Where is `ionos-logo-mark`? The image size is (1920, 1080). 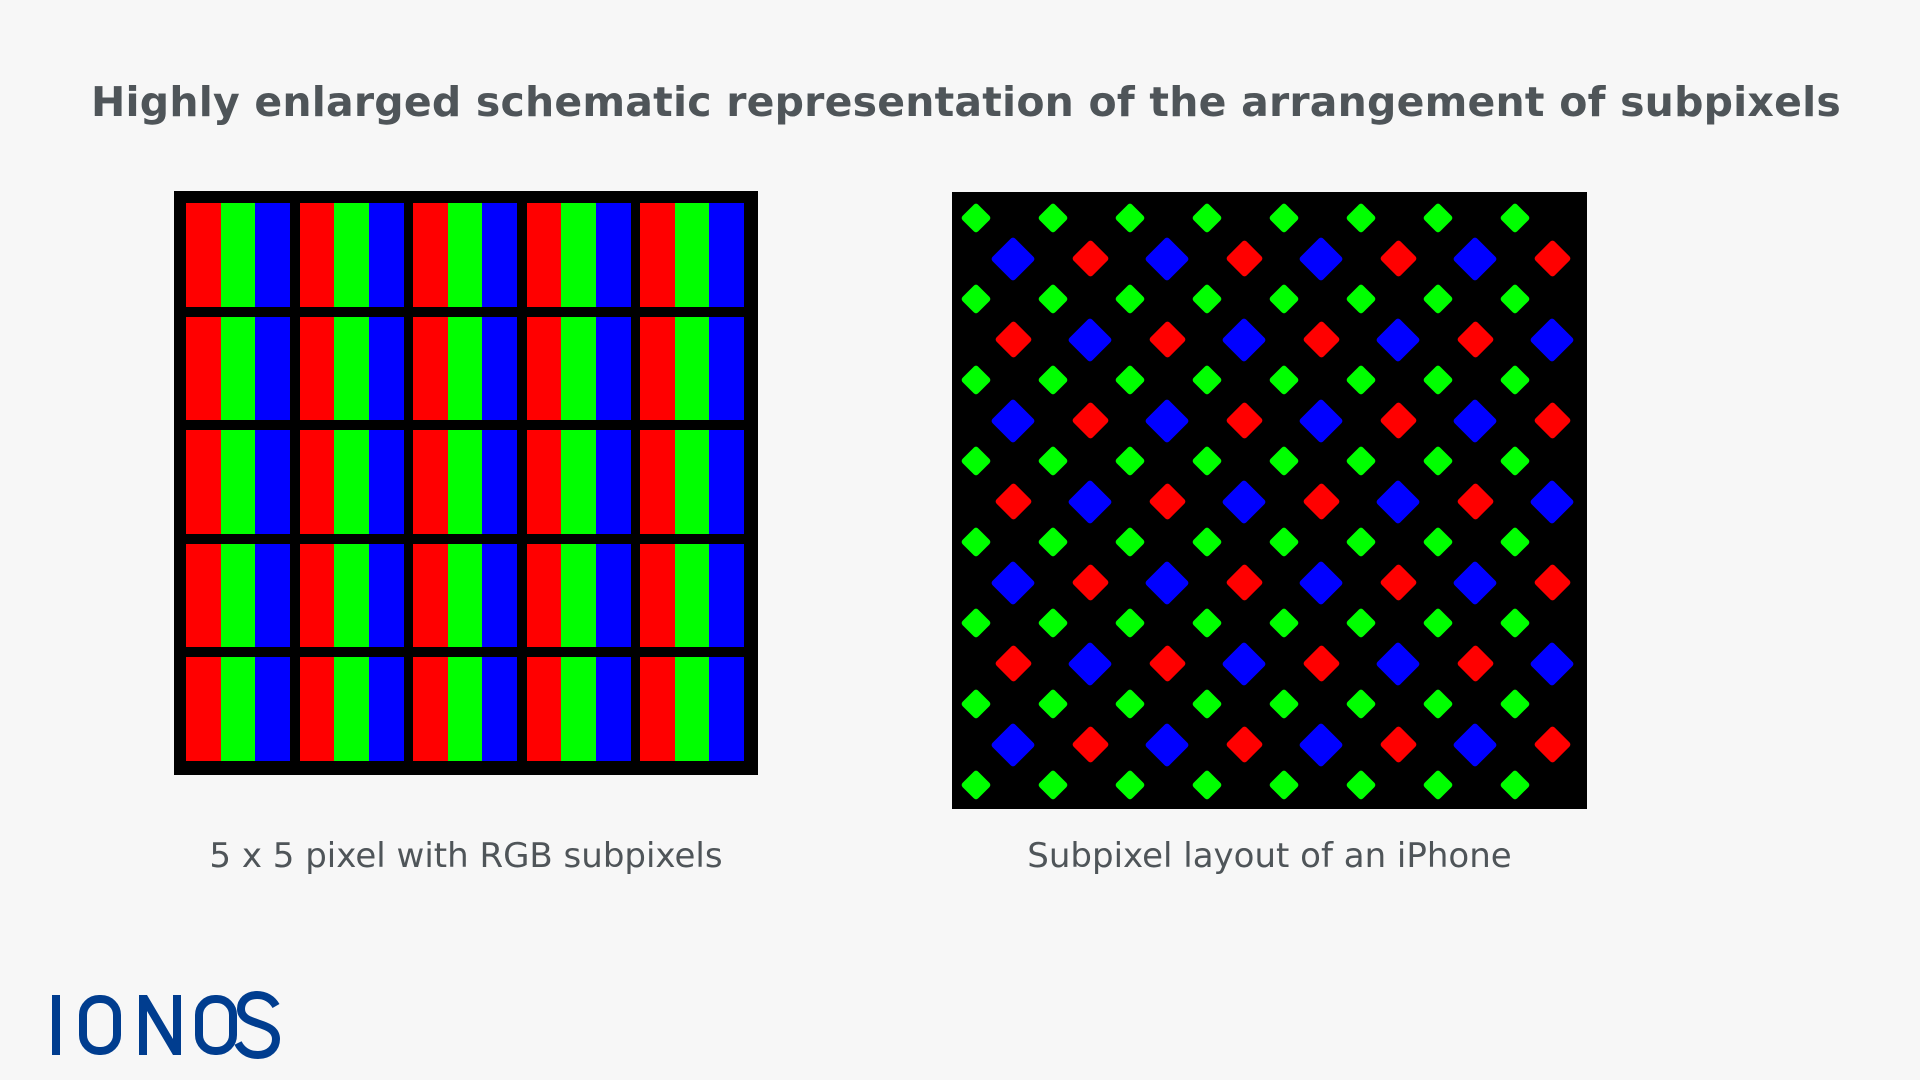
ionos-logo-mark is located at coordinates (166, 1025).